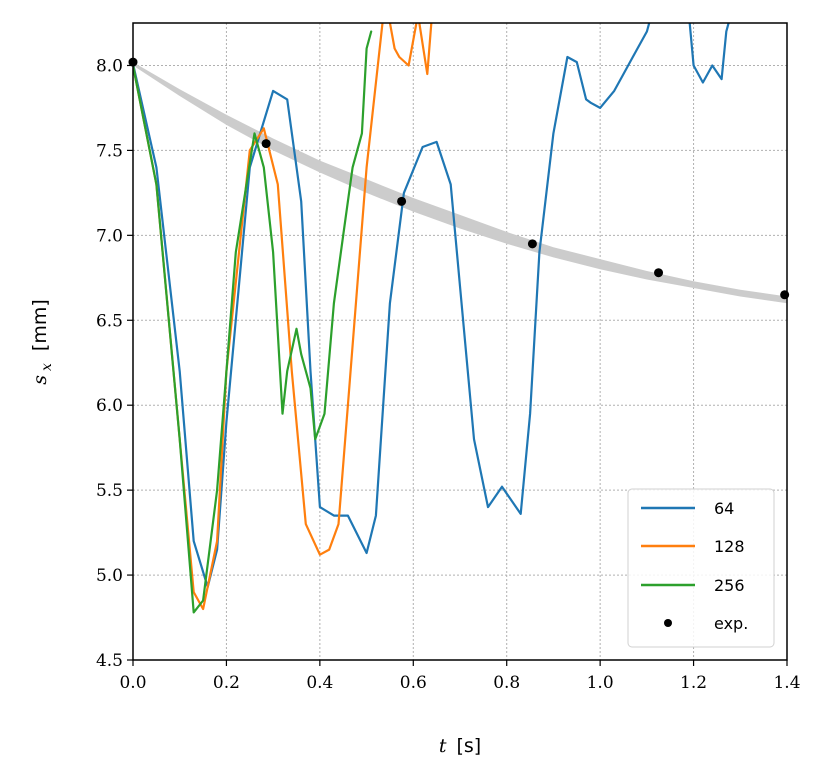 Image resolution: width=830 pixels, height=782 pixels. Describe the element at coordinates (600, 683) in the screenshot. I see `x-tick-label: 1.0` at that location.